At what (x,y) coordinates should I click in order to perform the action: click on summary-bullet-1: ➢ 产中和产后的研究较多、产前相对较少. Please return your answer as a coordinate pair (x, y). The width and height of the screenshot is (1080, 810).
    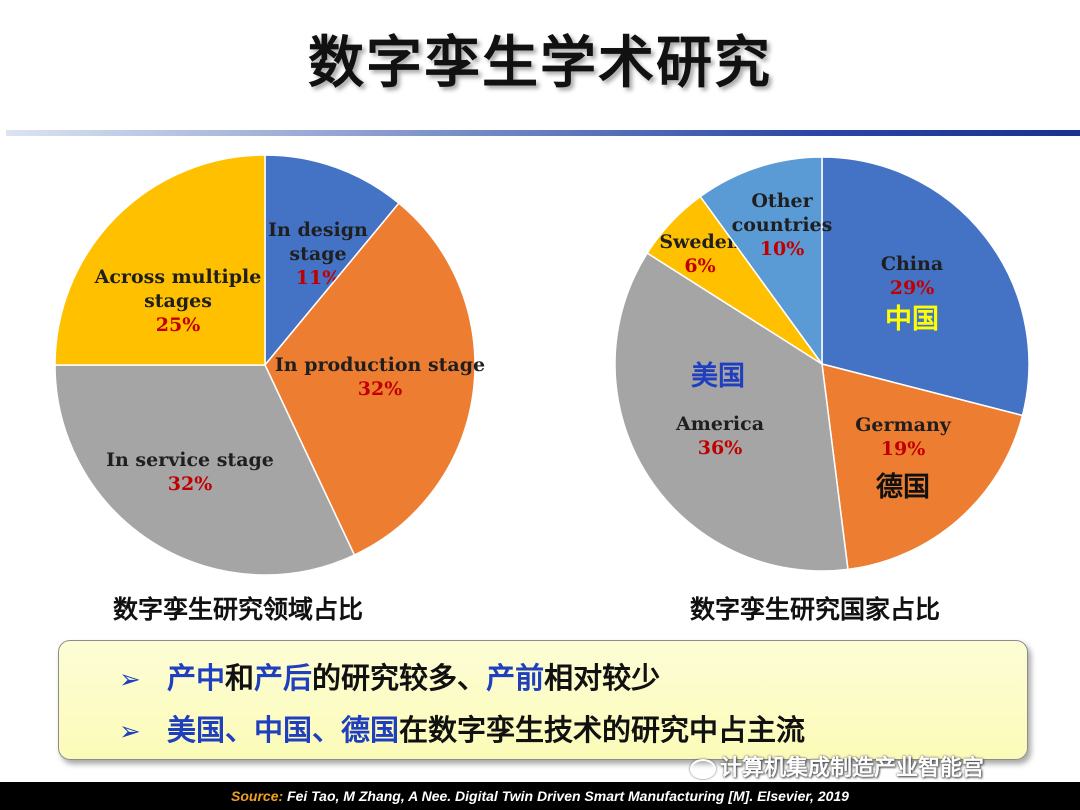
    Looking at the image, I should click on (389, 676).